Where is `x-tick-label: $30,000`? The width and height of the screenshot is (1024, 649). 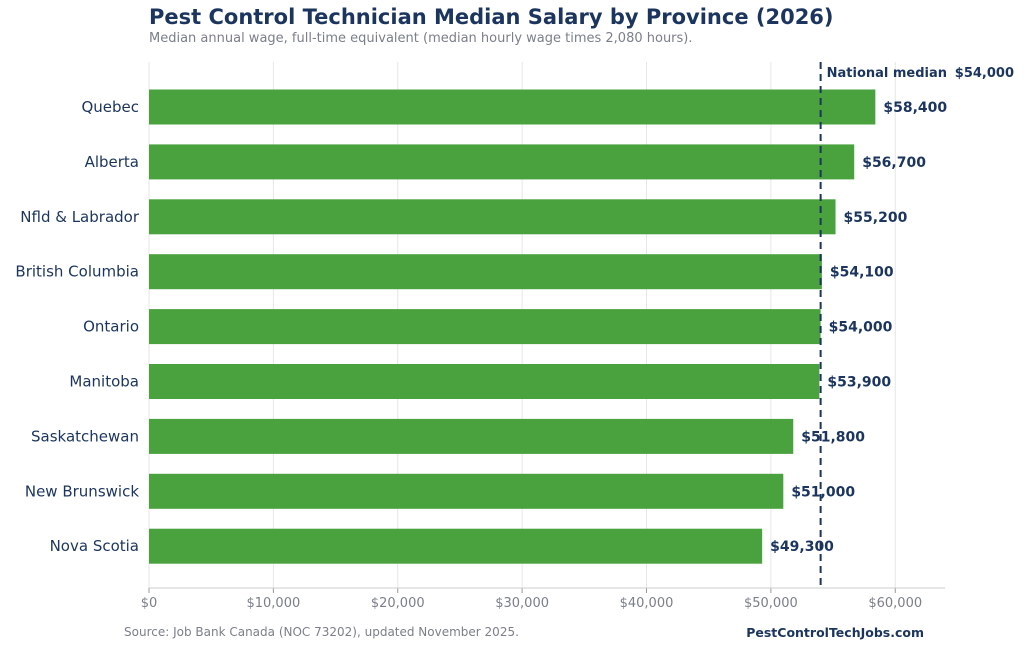 x-tick-label: $30,000 is located at coordinates (522, 603).